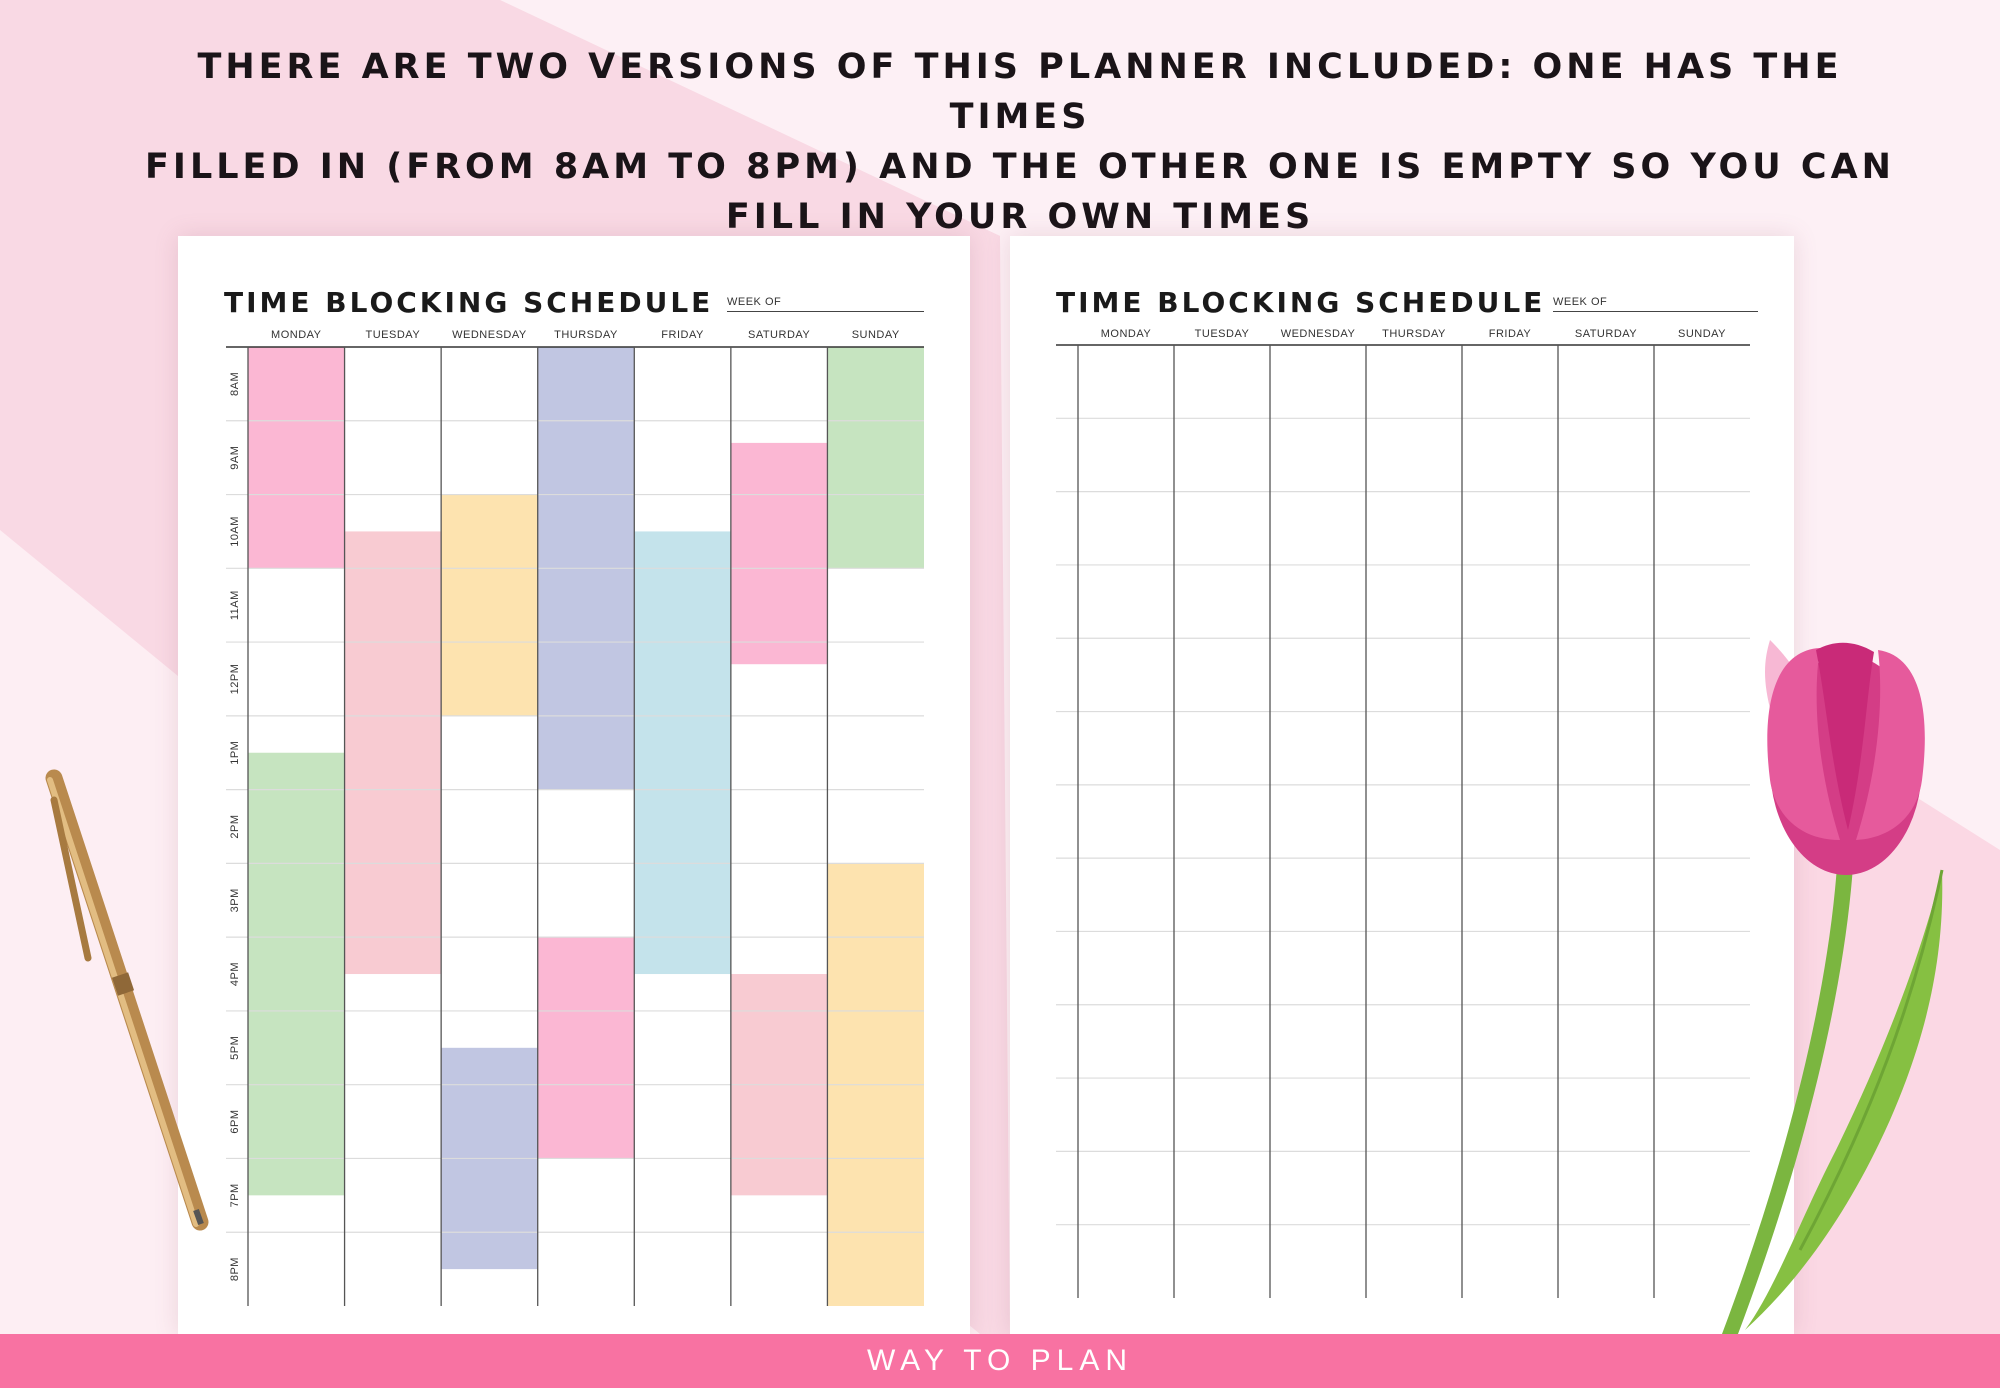 This screenshot has width=2000, height=1388. What do you see at coordinates (779, 553) in the screenshot?
I see `time-block-saturday` at bounding box center [779, 553].